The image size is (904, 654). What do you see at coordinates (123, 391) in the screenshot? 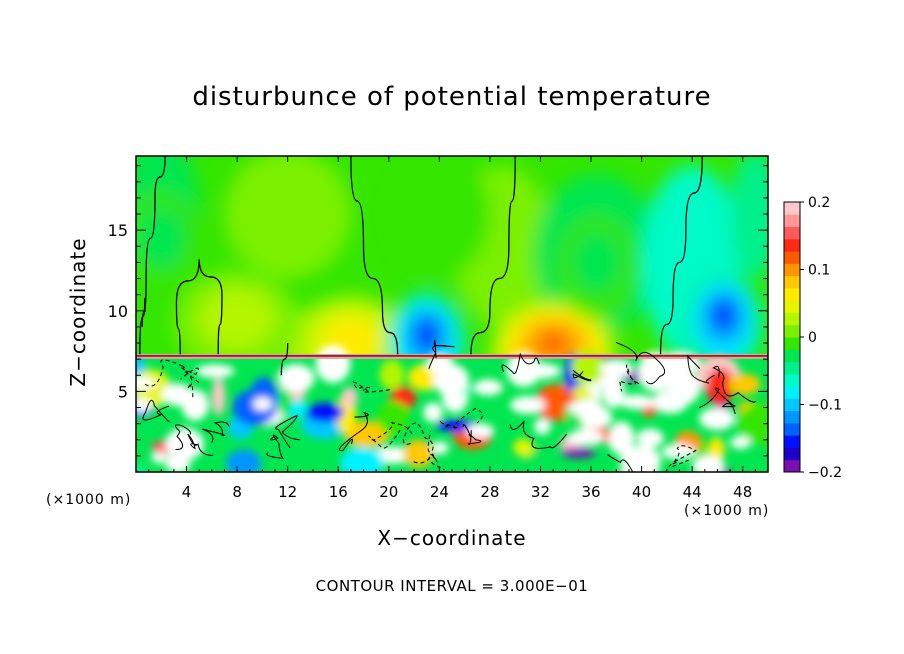
I see `y-tick-label: 5` at bounding box center [123, 391].